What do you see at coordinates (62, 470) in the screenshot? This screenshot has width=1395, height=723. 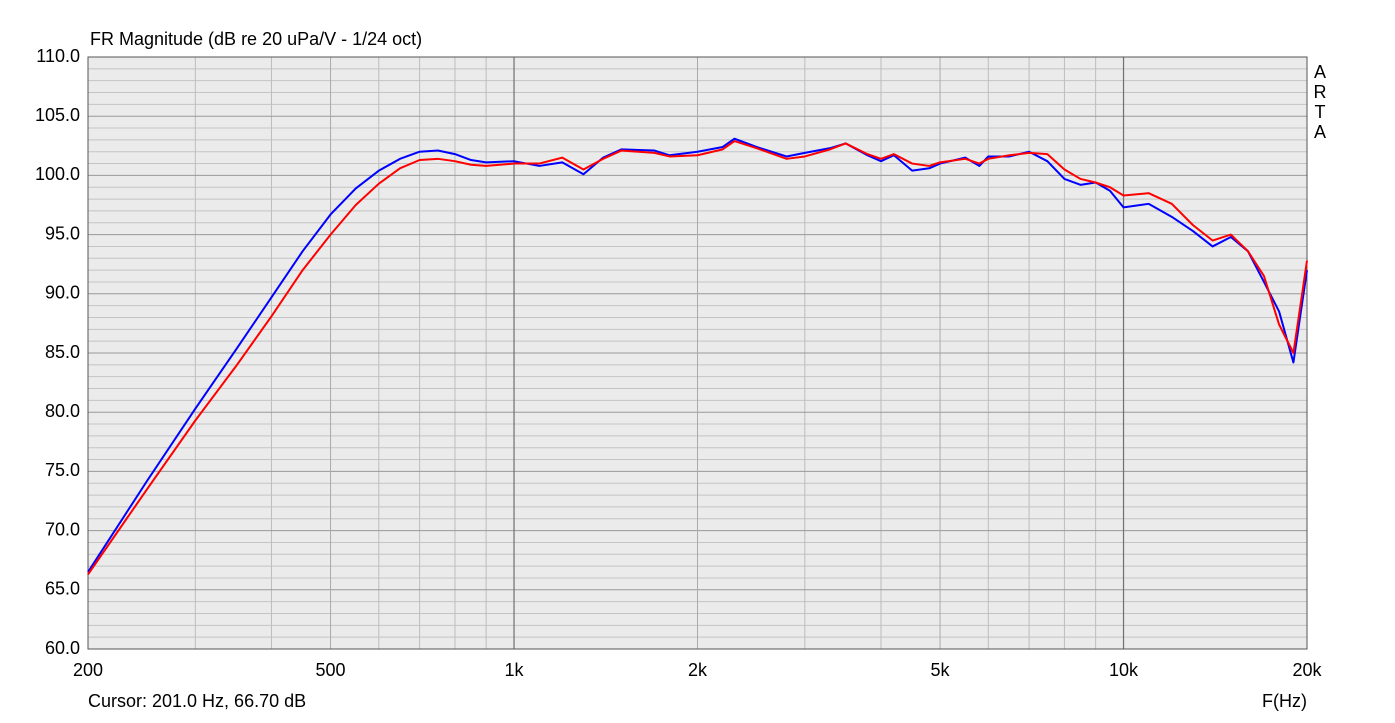 I see `y-tick-label: 75.0` at bounding box center [62, 470].